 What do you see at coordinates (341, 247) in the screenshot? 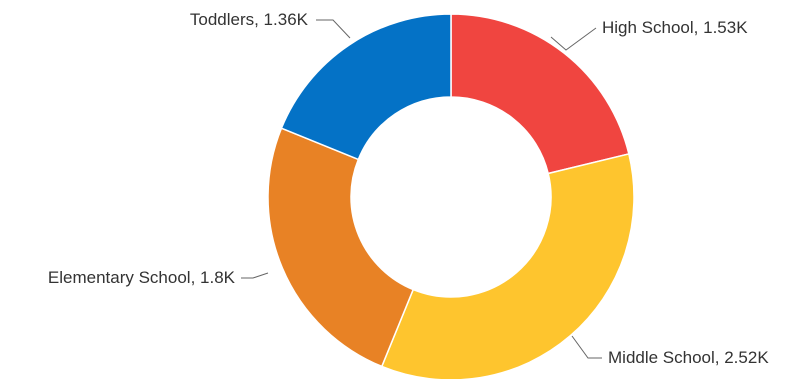
I see `slice-elementary-school` at bounding box center [341, 247].